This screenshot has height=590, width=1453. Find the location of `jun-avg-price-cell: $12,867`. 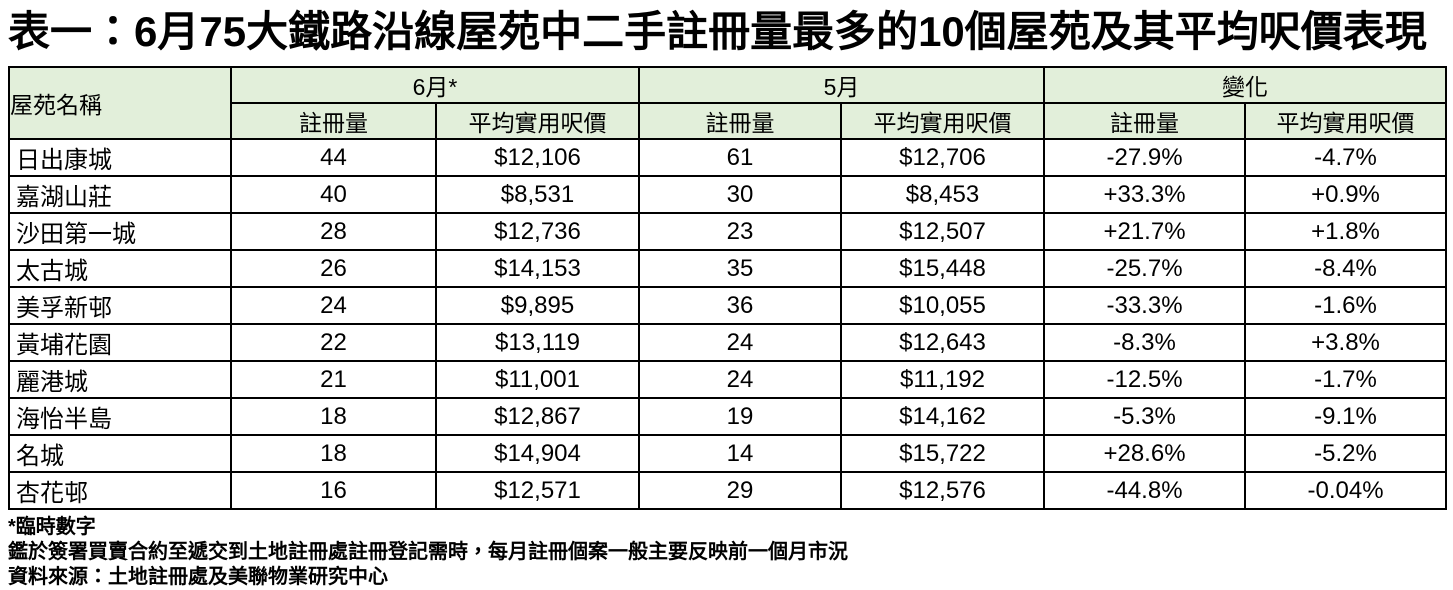

jun-avg-price-cell: $12,867 is located at coordinates (537, 416).